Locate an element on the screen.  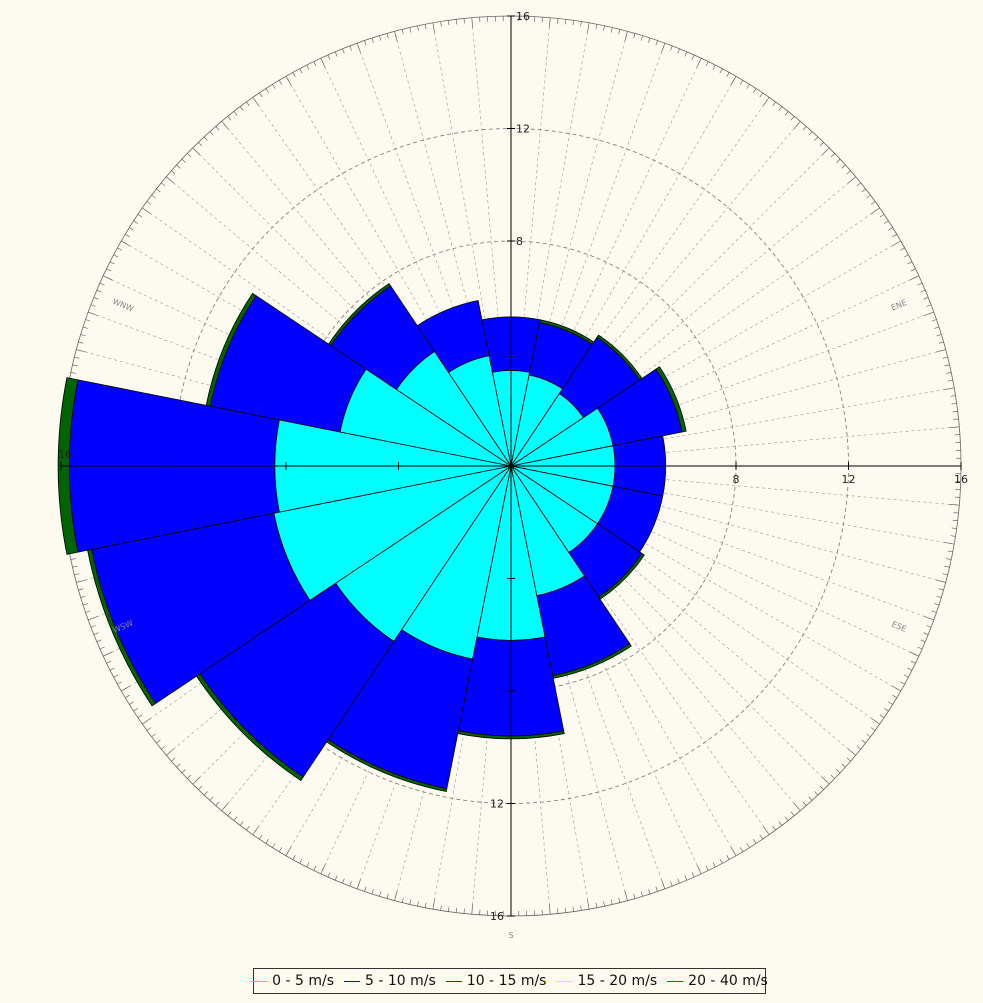
legend-item: 20 - 40 m/s is located at coordinates (717, 981).